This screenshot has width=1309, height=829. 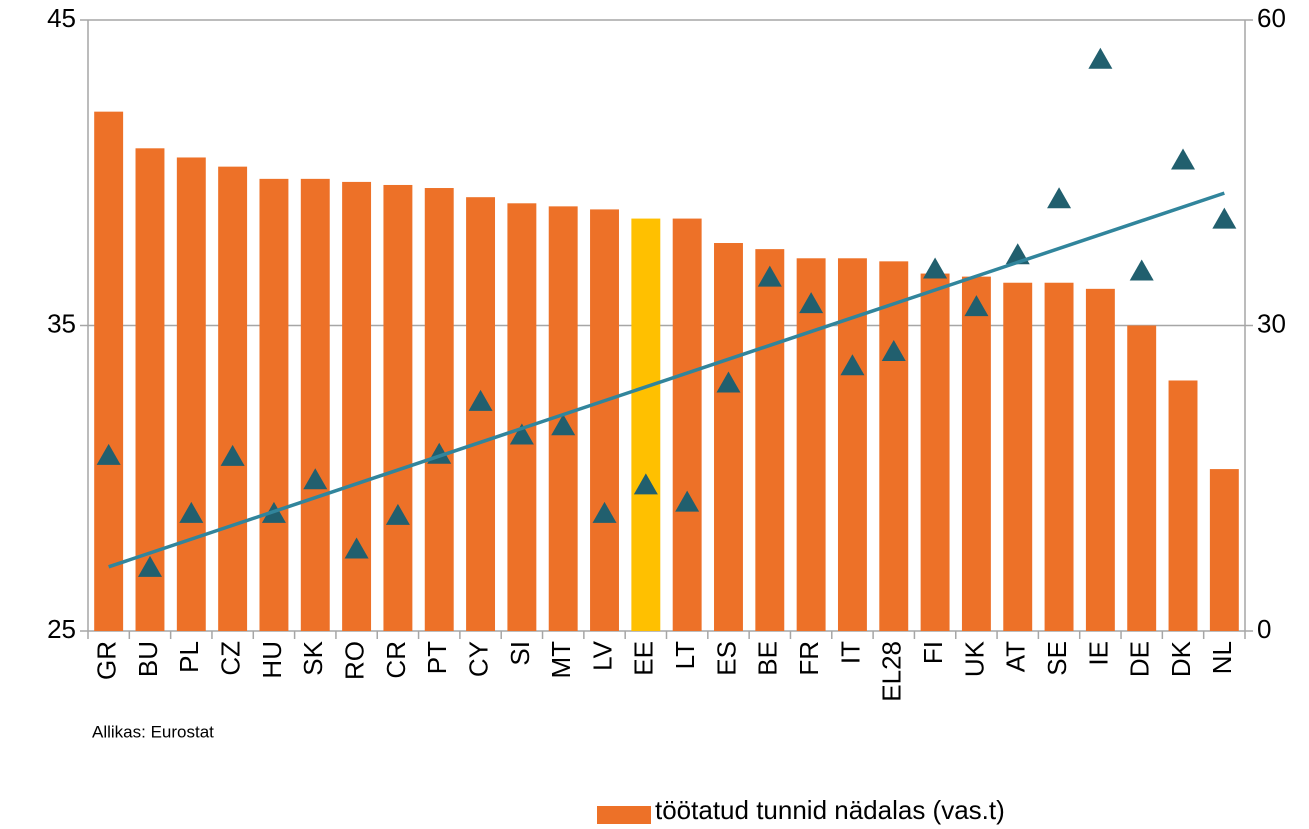 I want to click on x-tick-label: UK, so click(x=974, y=658).